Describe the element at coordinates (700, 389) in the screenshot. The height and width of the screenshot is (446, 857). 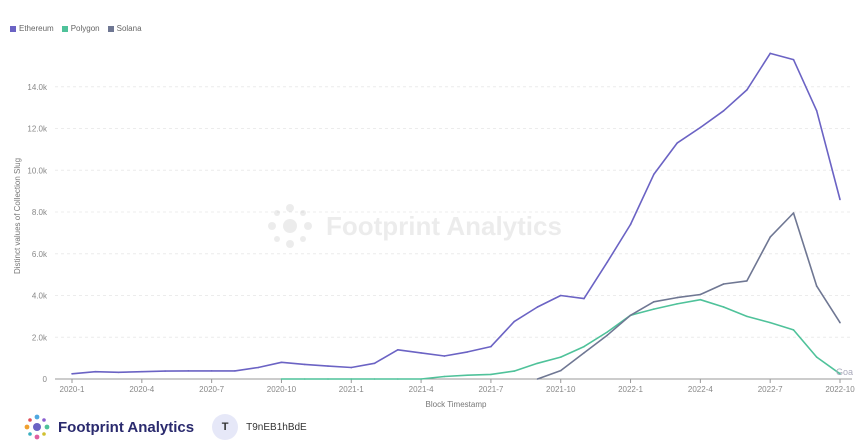
I see `x-tick-label: 2022-4` at that location.